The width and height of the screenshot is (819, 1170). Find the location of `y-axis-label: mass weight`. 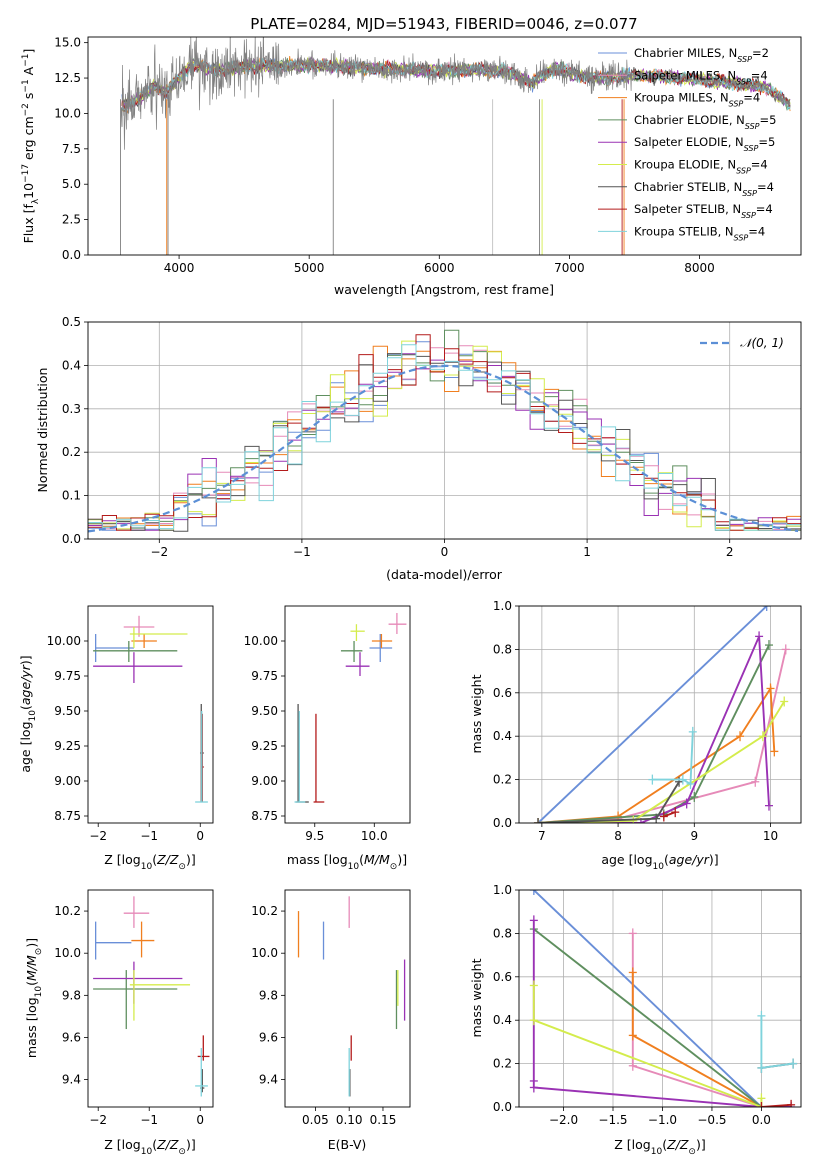

y-axis-label: mass weight is located at coordinates (476, 713).